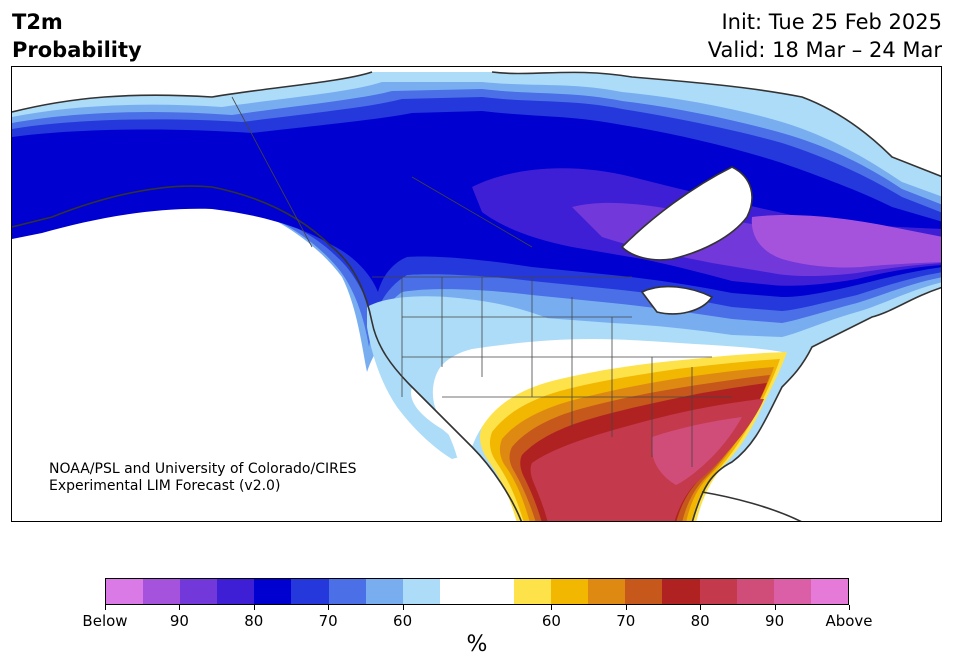 Image resolution: width=954 pixels, height=671 pixels. Describe the element at coordinates (697, 451) in the screenshot. I see `above-90-region` at that location.